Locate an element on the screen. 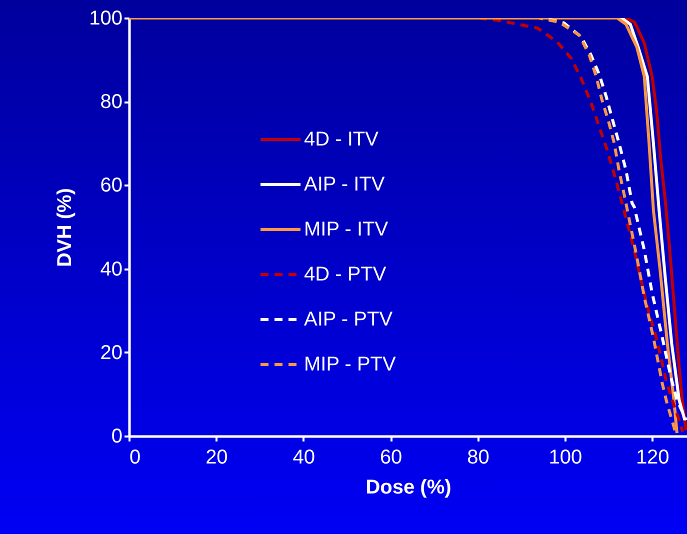  y-tick-label: 0 is located at coordinates (116, 437).